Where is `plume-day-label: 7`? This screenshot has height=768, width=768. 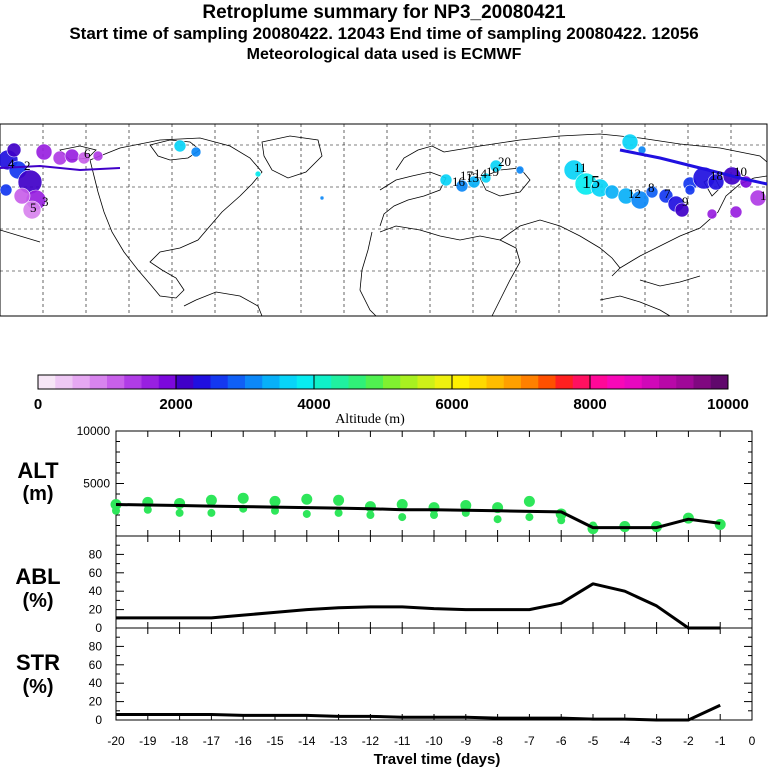
plume-day-label: 7 is located at coordinates (667, 193).